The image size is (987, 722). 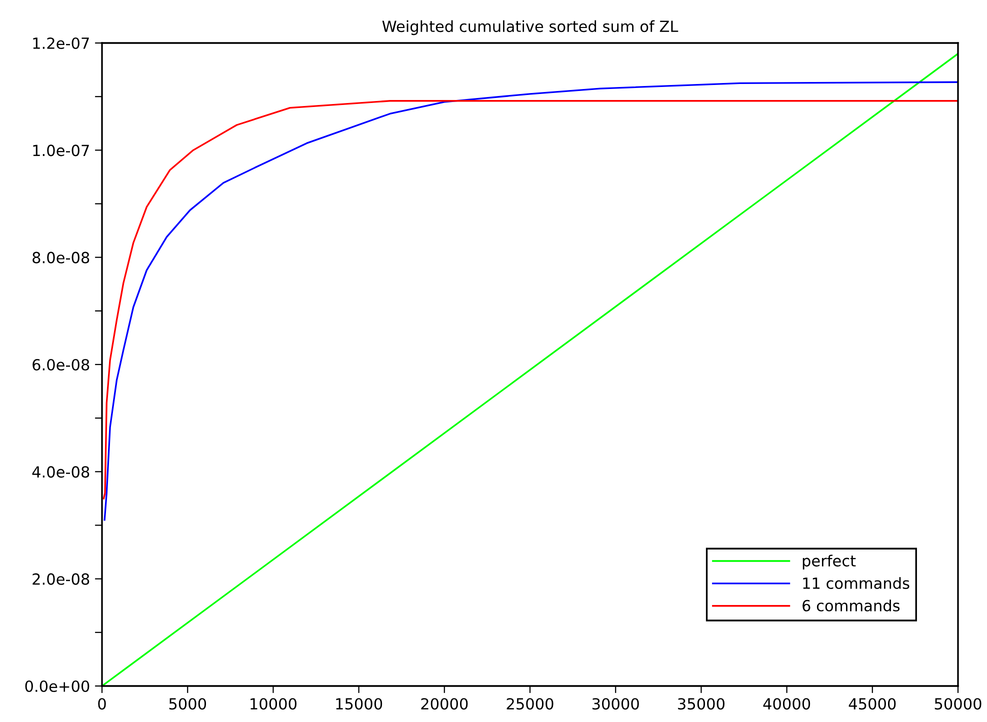 I want to click on chart-title: Weighted cumulative sorted sum of ZL, so click(x=530, y=28).